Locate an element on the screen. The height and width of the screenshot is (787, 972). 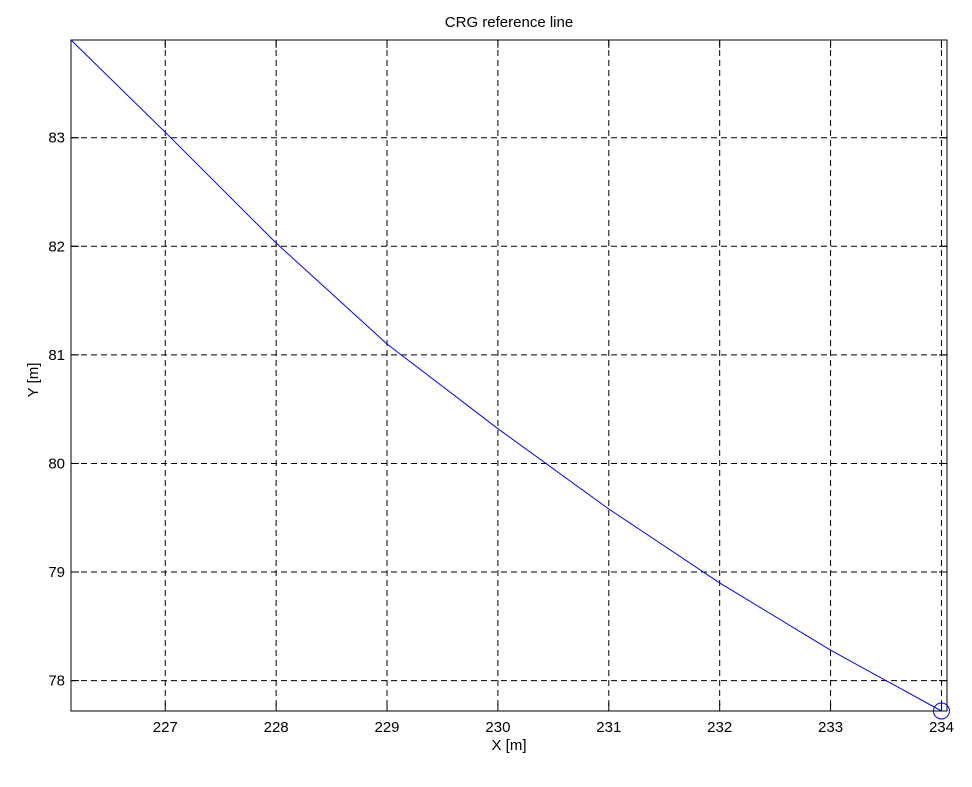
x-tick-label: 228 is located at coordinates (276, 727).